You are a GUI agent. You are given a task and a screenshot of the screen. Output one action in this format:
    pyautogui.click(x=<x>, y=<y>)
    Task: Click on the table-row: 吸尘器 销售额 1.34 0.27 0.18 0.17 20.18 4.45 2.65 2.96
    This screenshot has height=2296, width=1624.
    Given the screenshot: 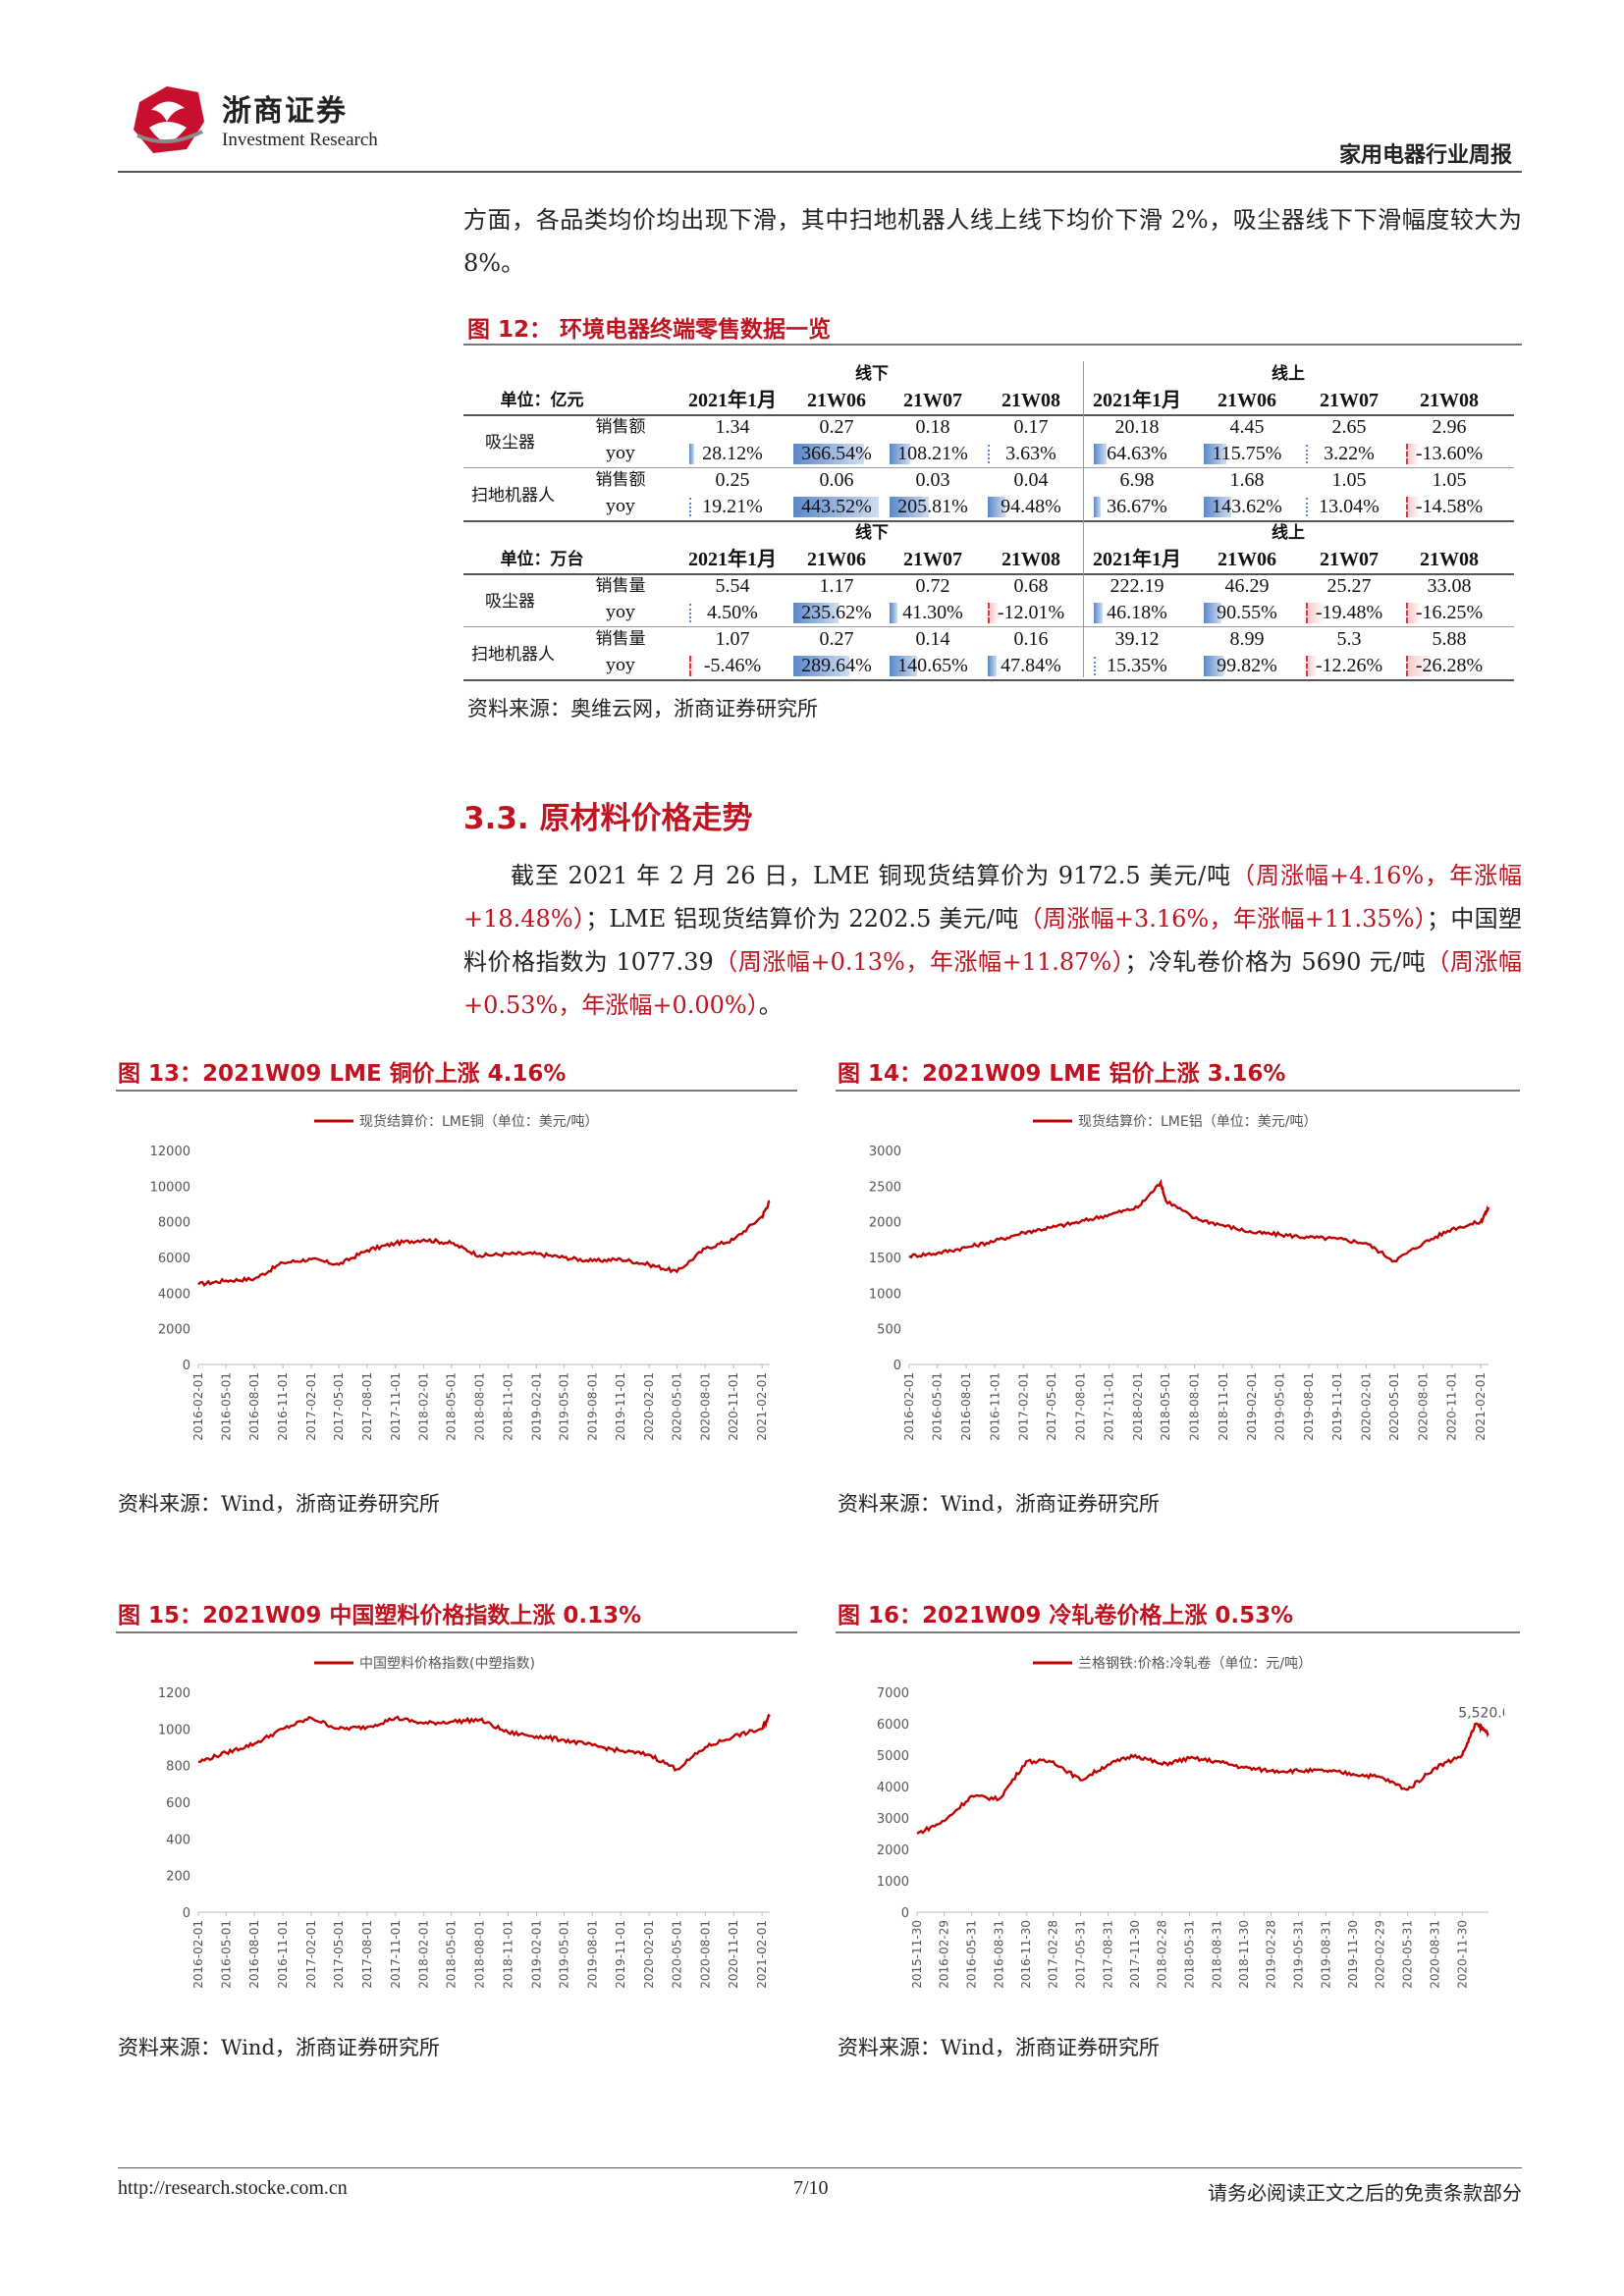 What is the action you would take?
    pyautogui.click(x=988, y=434)
    